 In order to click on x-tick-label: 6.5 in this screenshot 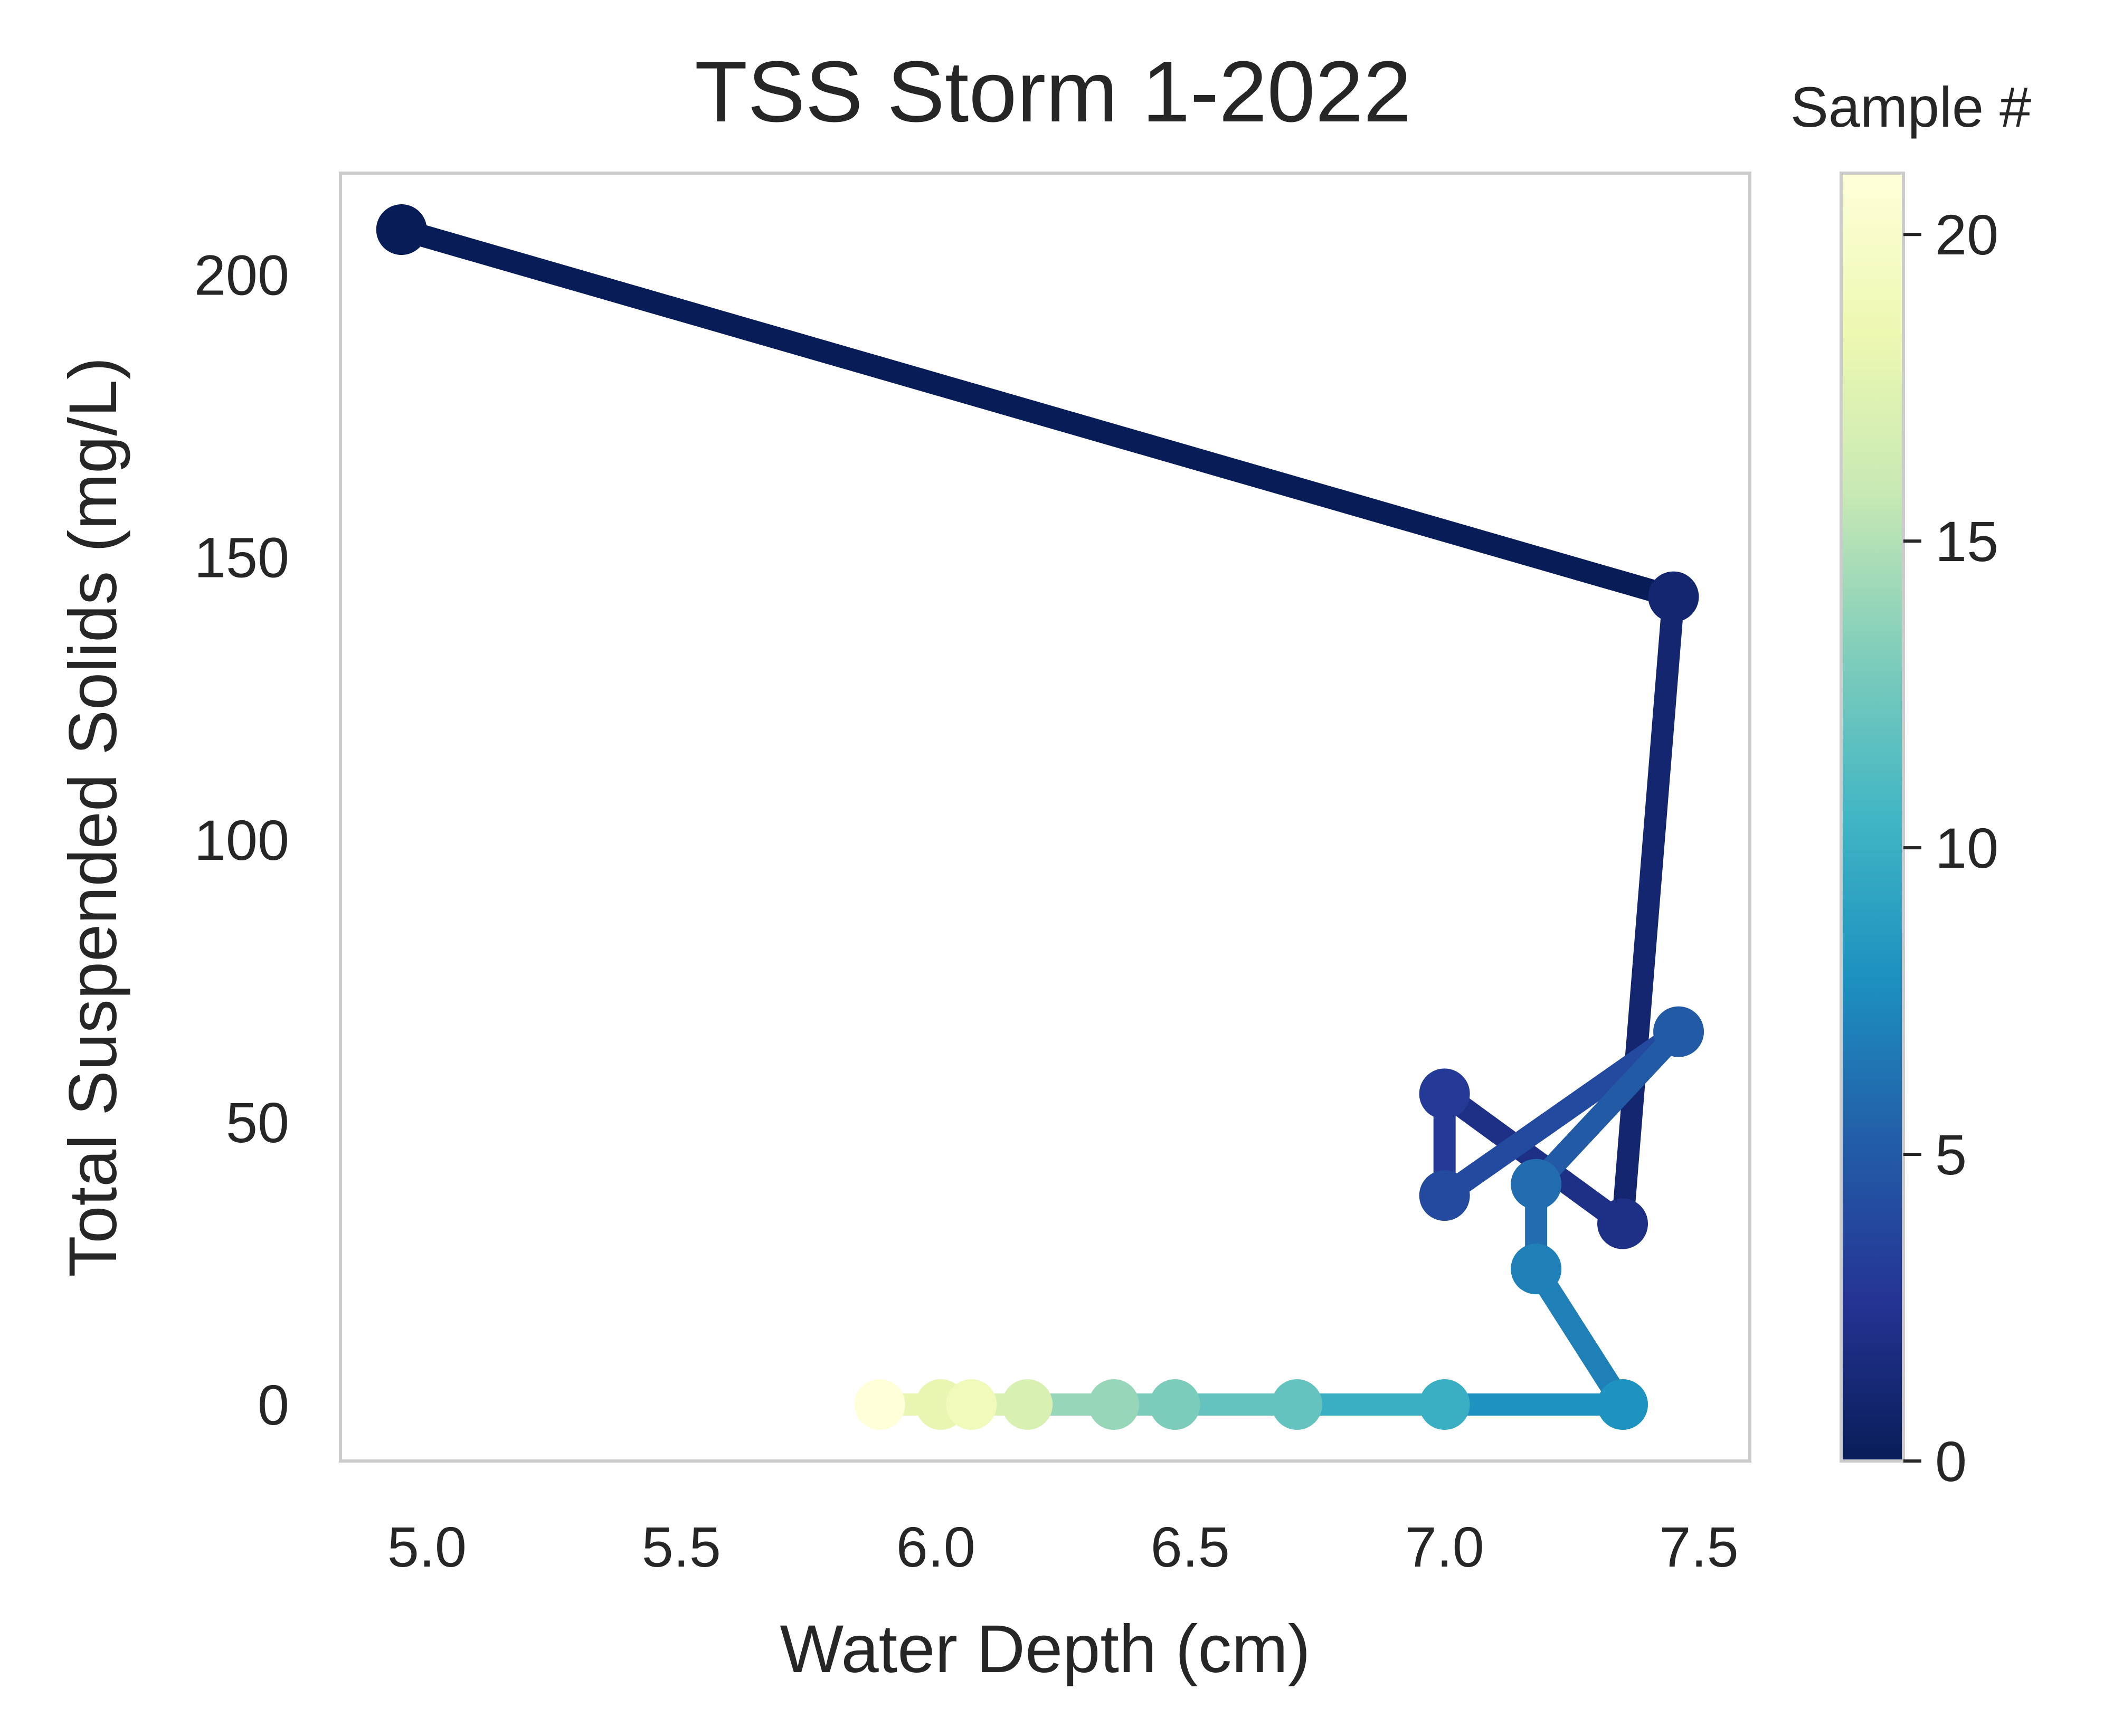, I will do `click(1190, 1547)`.